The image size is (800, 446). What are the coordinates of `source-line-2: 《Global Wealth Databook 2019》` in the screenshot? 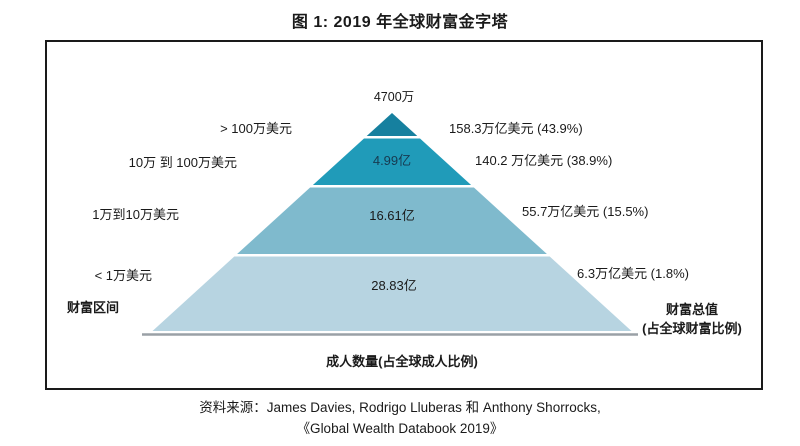 It's located at (400, 428).